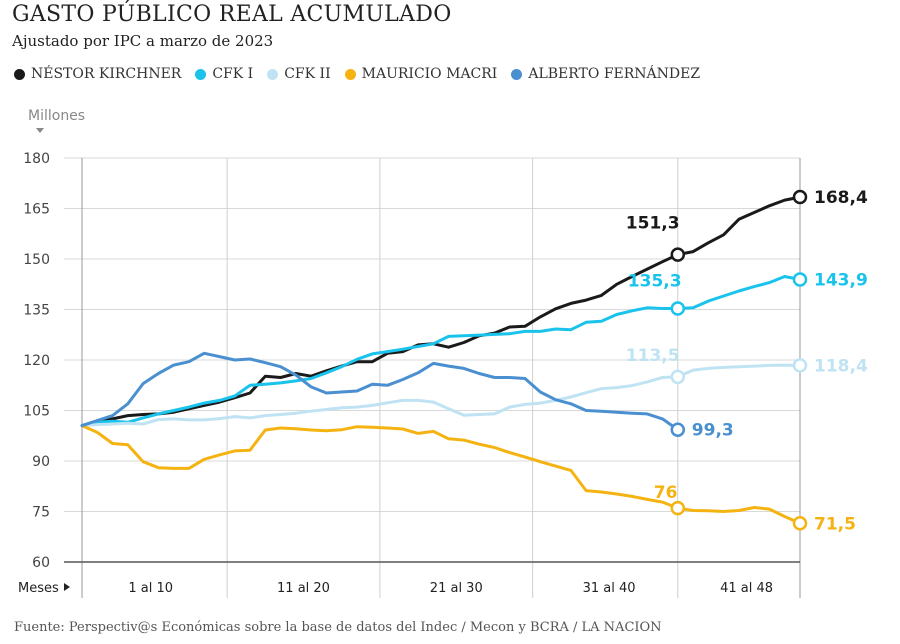 This screenshot has width=900, height=644. What do you see at coordinates (713, 431) in the screenshot?
I see `data-label: 99,3` at bounding box center [713, 431].